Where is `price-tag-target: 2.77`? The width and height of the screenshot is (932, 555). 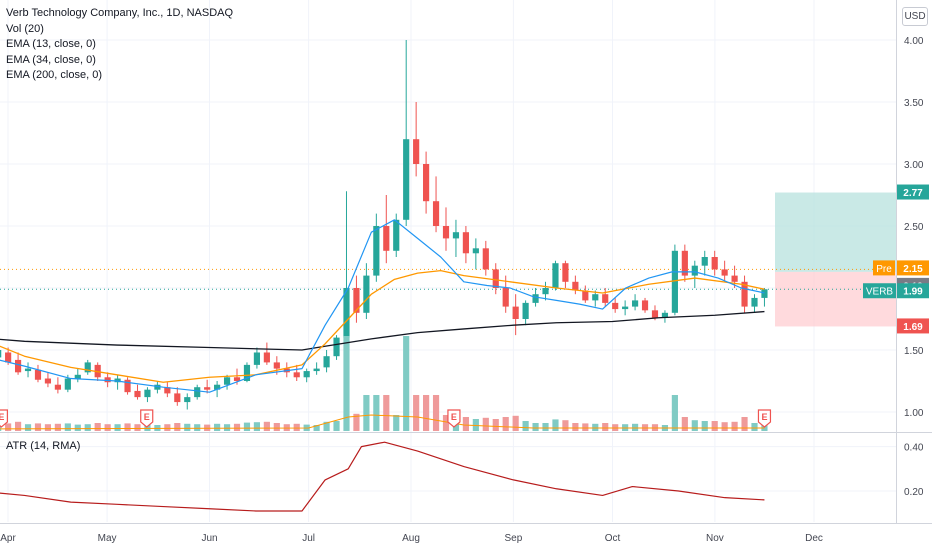
price-tag-target: 2.77 is located at coordinates (913, 193).